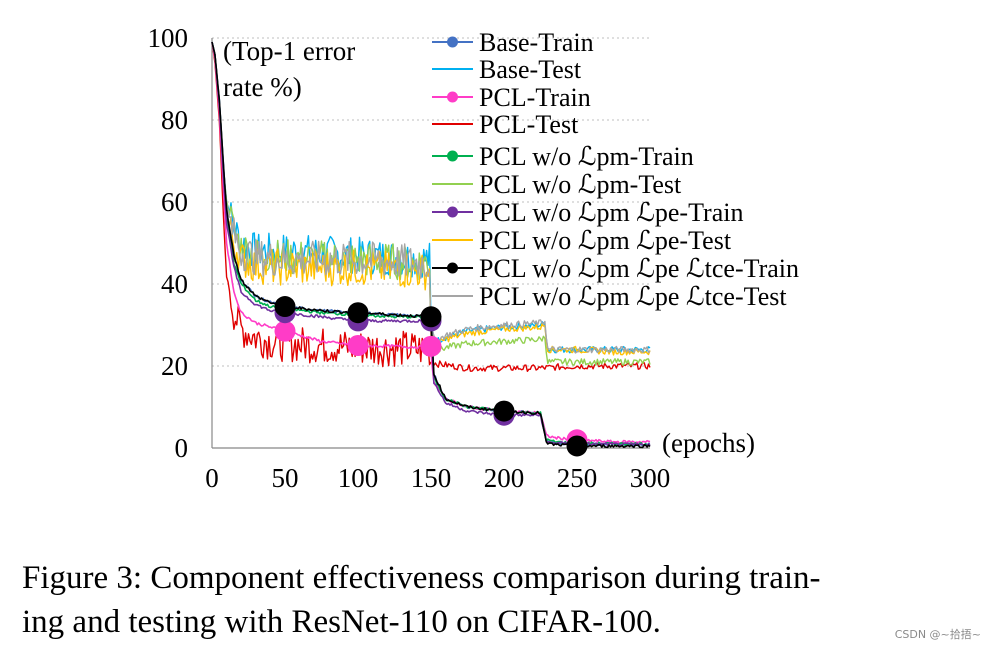 The image size is (995, 649). I want to click on legend-marker-pcl-w-o-pm-train, so click(452, 156).